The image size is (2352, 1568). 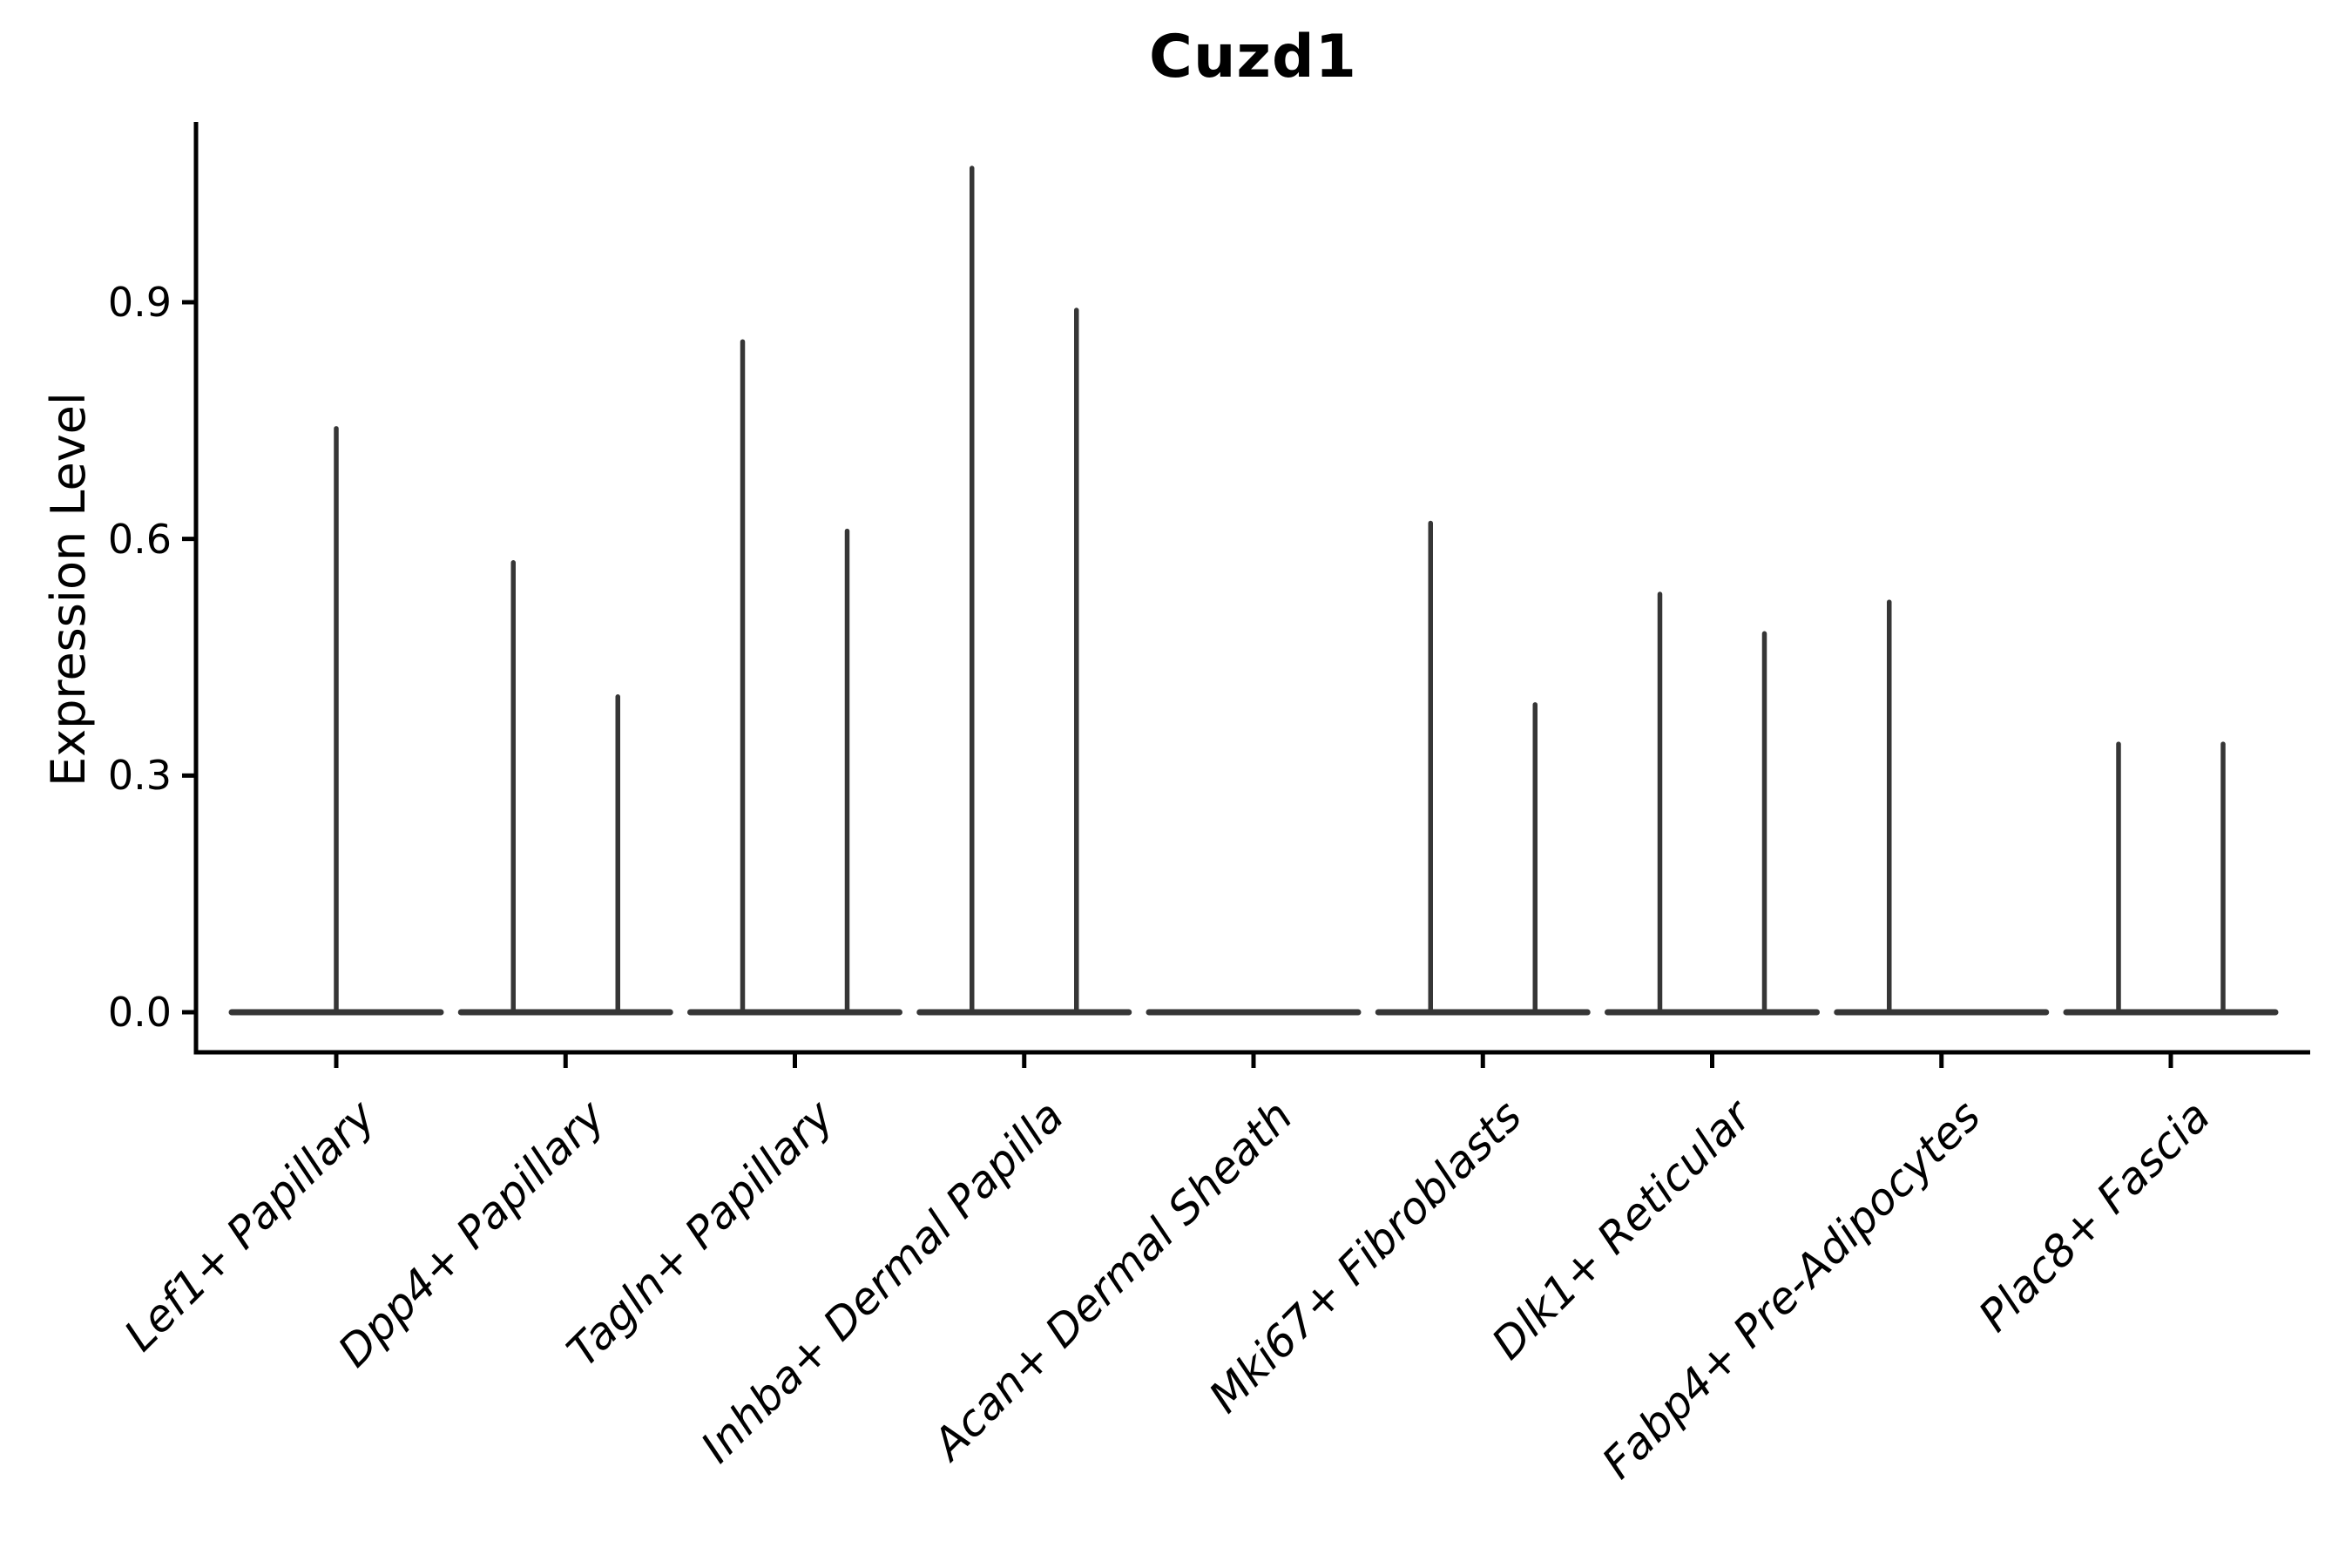 What do you see at coordinates (139, 302) in the screenshot?
I see `y-tick-label: 0.9` at bounding box center [139, 302].